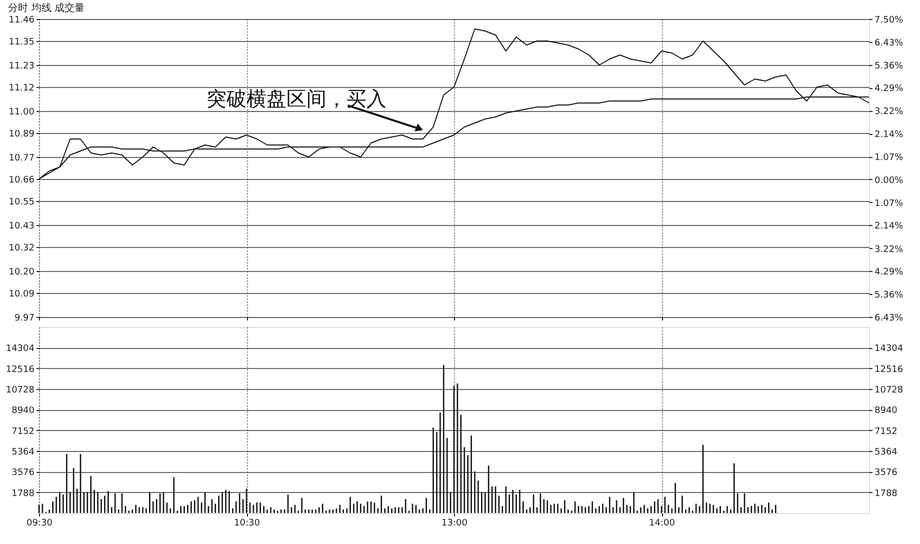 The width and height of the screenshot is (920, 544). Describe the element at coordinates (20, 391) in the screenshot. I see `y-tick-label: 10728` at that location.